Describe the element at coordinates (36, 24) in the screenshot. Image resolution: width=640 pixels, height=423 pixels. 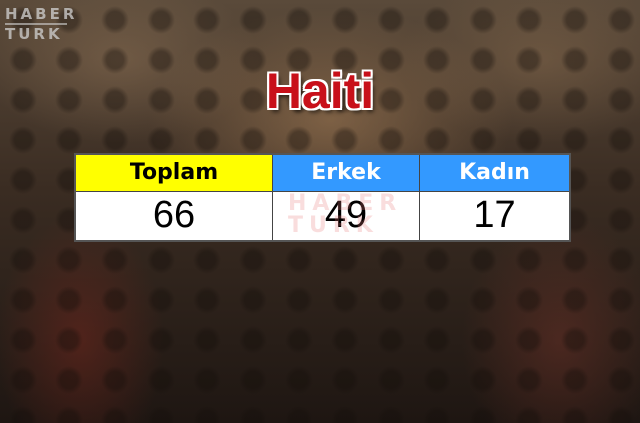
I see `logo-divider` at that location.